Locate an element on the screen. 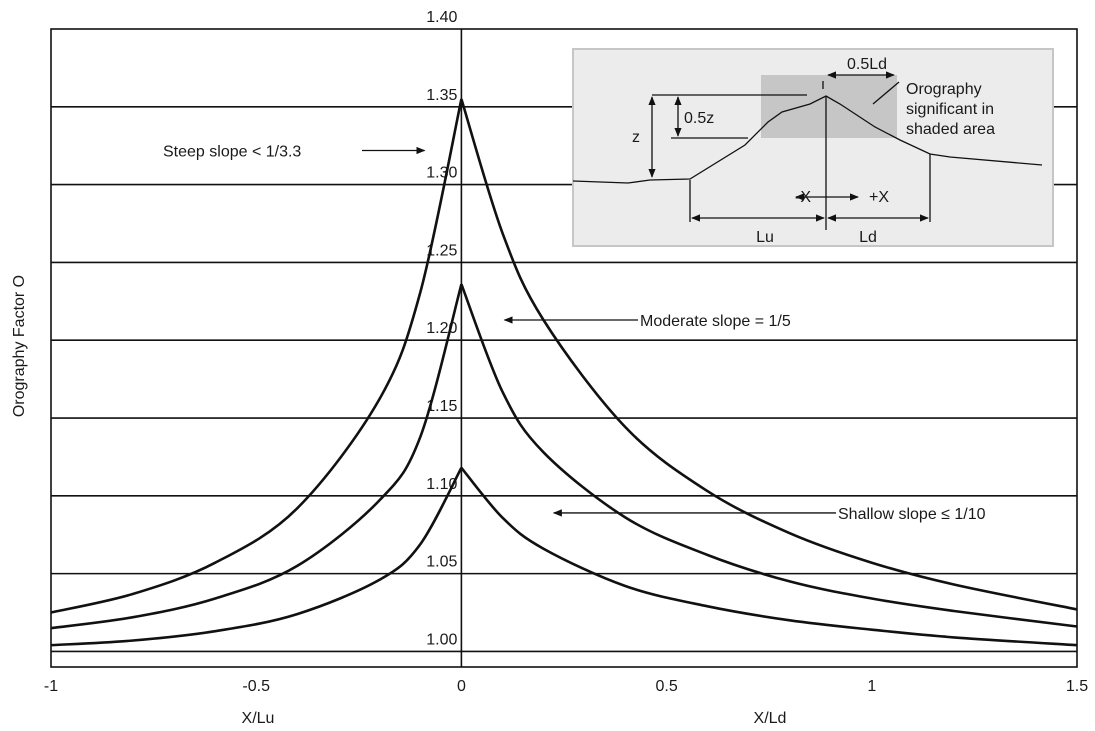 The image size is (1095, 731). annotation-steep: Steep slope < 1/3.3 is located at coordinates (232, 151).